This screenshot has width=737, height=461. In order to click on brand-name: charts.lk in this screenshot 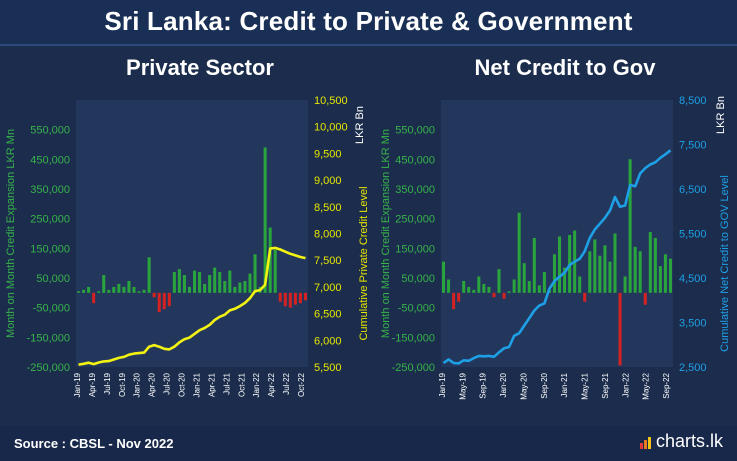, I will do `click(690, 441)`.